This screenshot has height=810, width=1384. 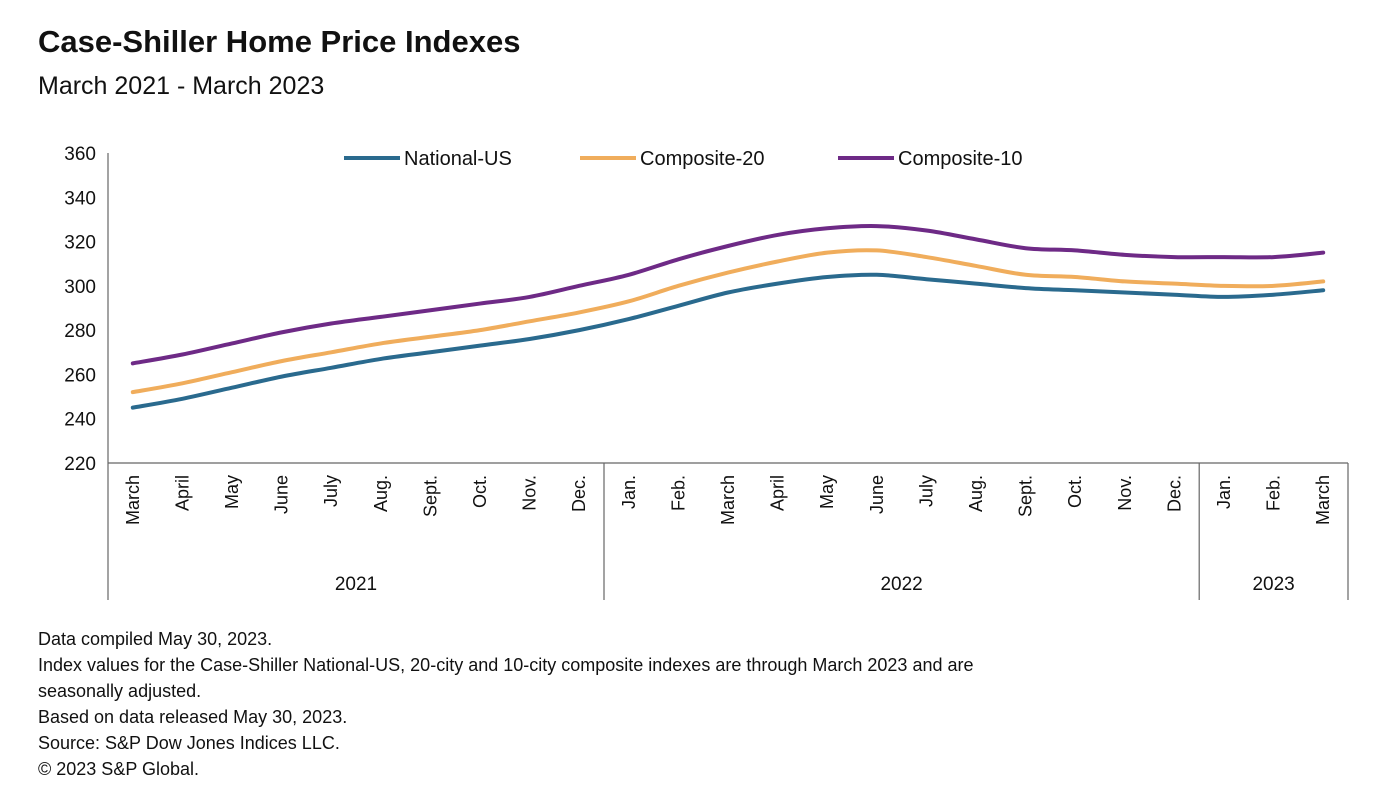 I want to click on y-tick-label: 320, so click(x=80, y=243).